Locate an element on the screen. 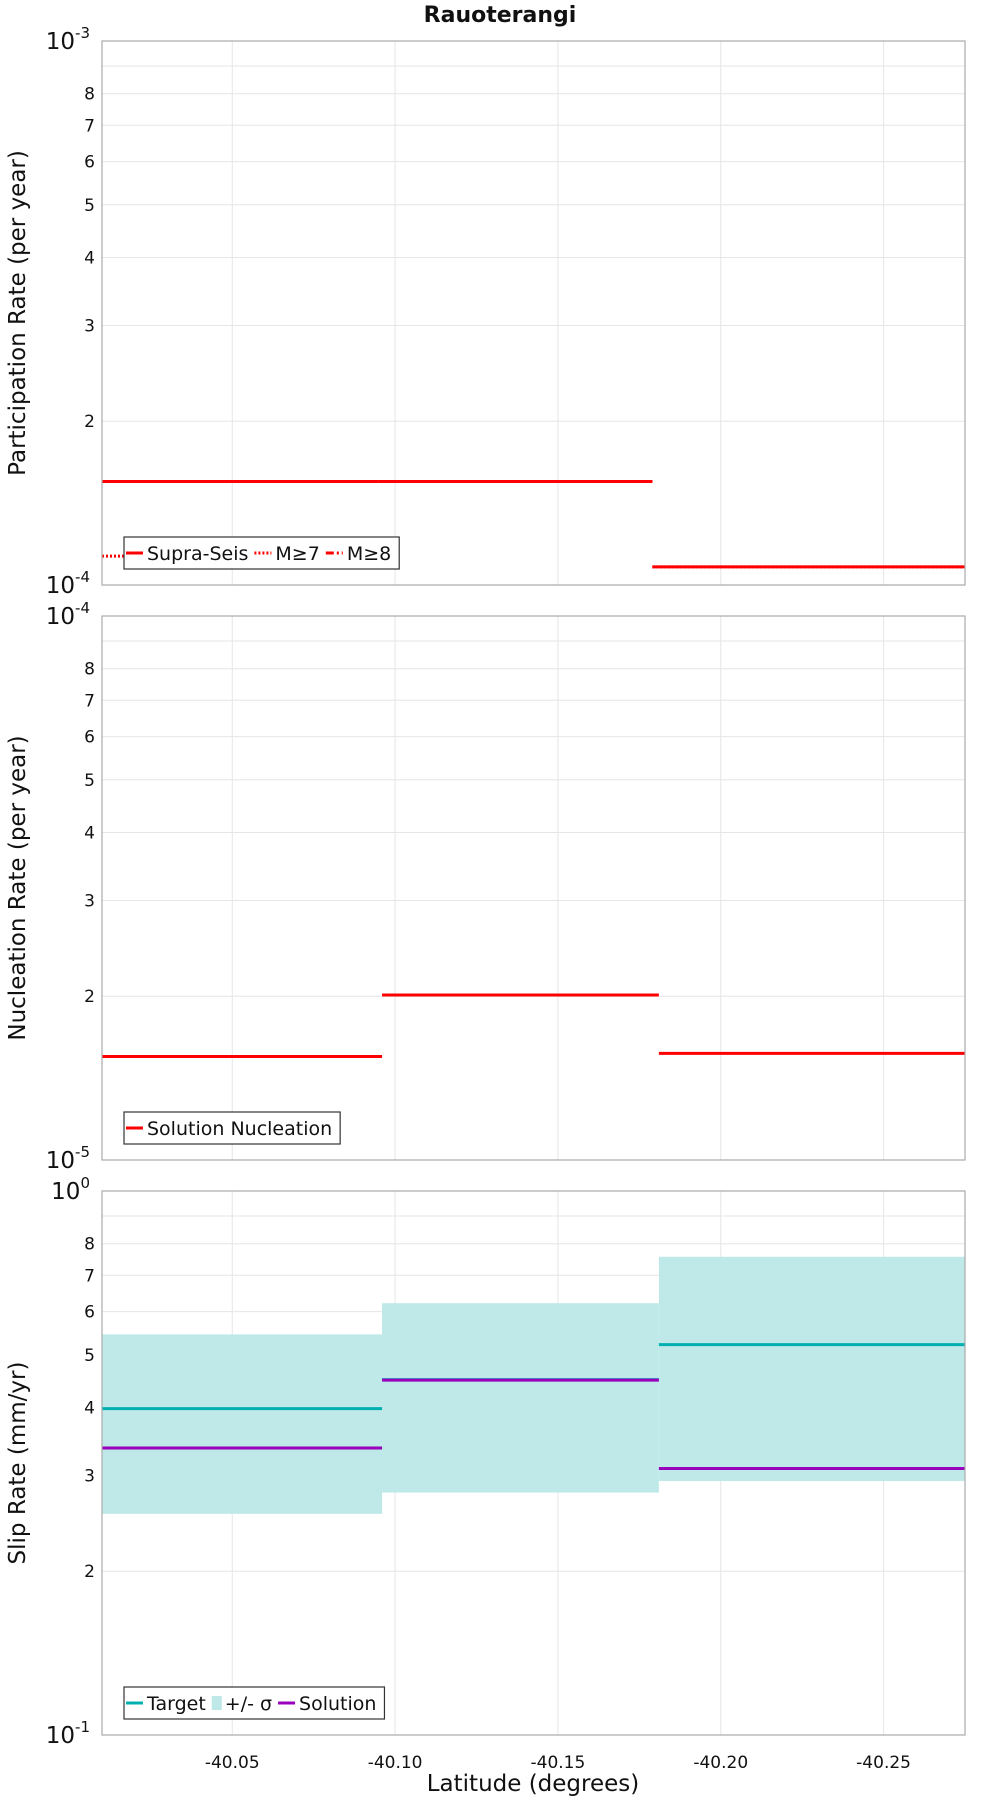 The width and height of the screenshot is (1000, 1800). y-tick-label-slip-3: 5 is located at coordinates (89, 1356).